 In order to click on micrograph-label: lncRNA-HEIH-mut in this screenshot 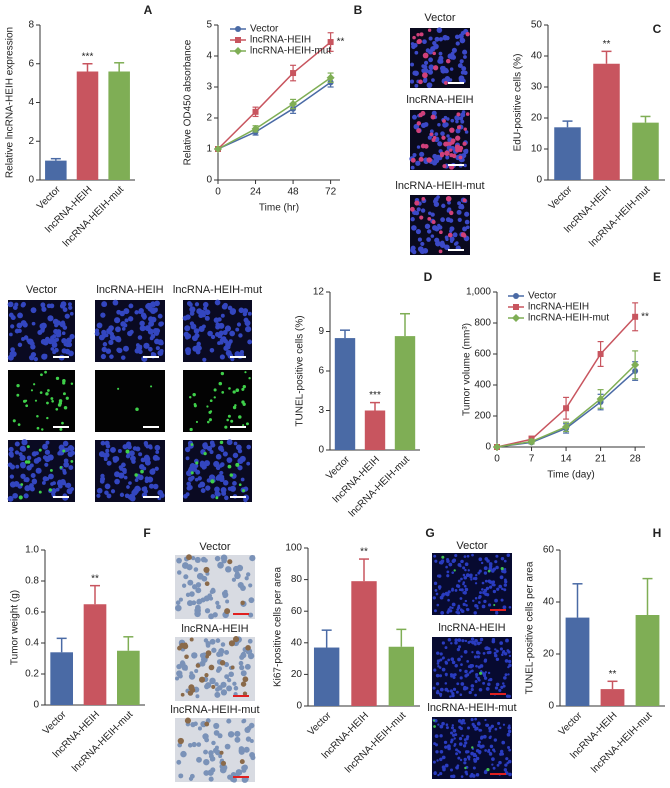, I will do `click(217, 290)`.